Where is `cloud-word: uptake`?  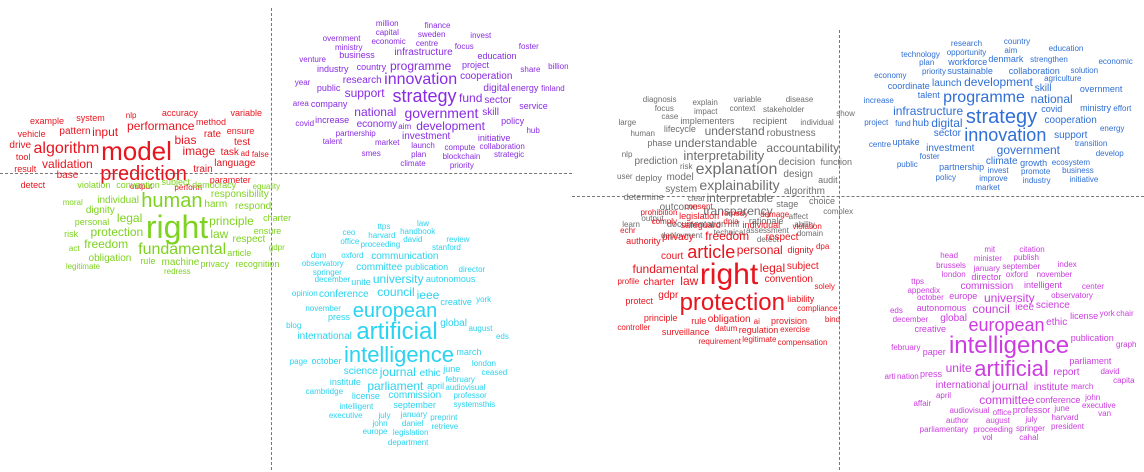
cloud-word: uptake is located at coordinates (906, 141).